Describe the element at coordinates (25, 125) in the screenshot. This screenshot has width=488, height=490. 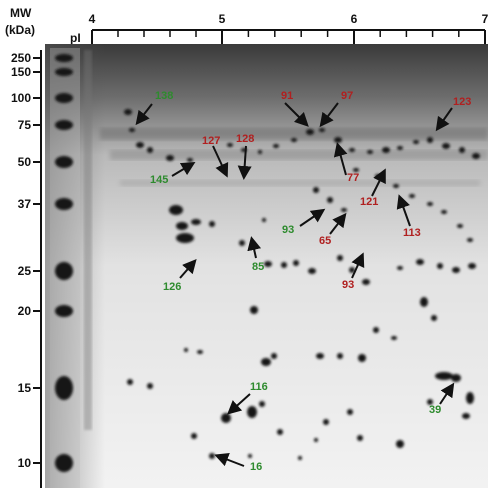
I see `mw-tick-label: 75` at that location.